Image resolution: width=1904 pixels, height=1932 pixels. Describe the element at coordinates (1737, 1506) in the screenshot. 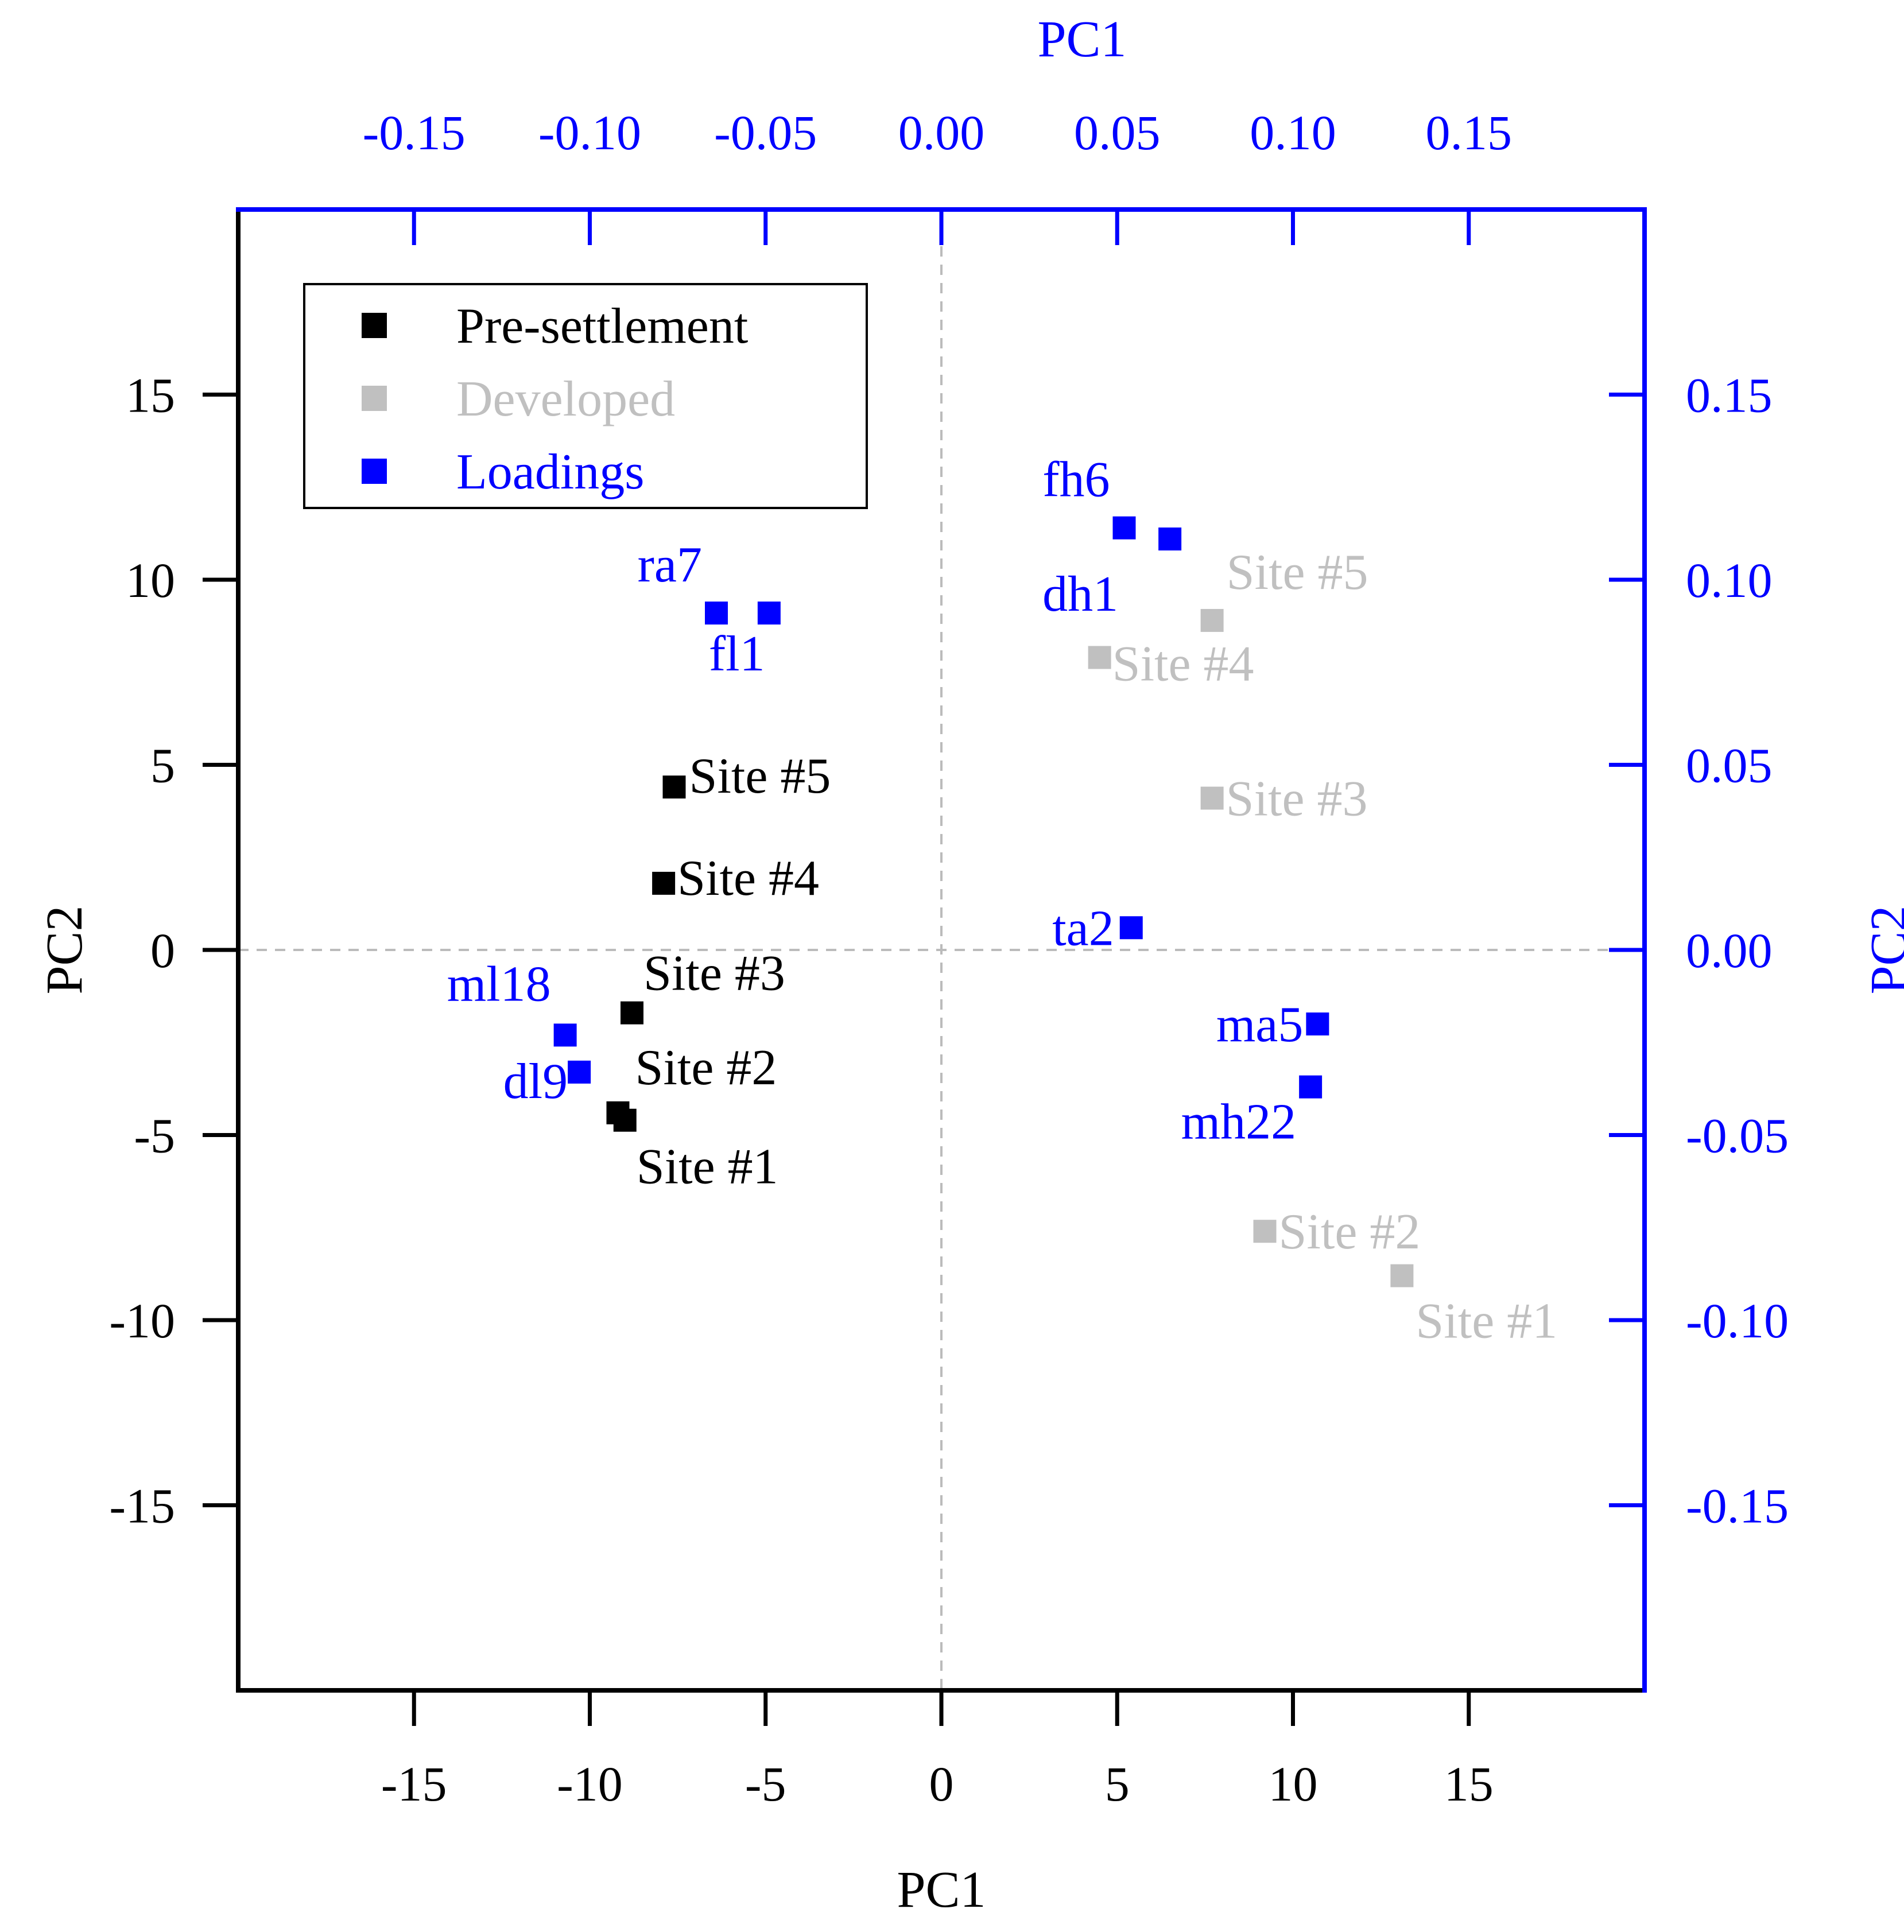

I see `right-y-tick-label: -0.15` at that location.